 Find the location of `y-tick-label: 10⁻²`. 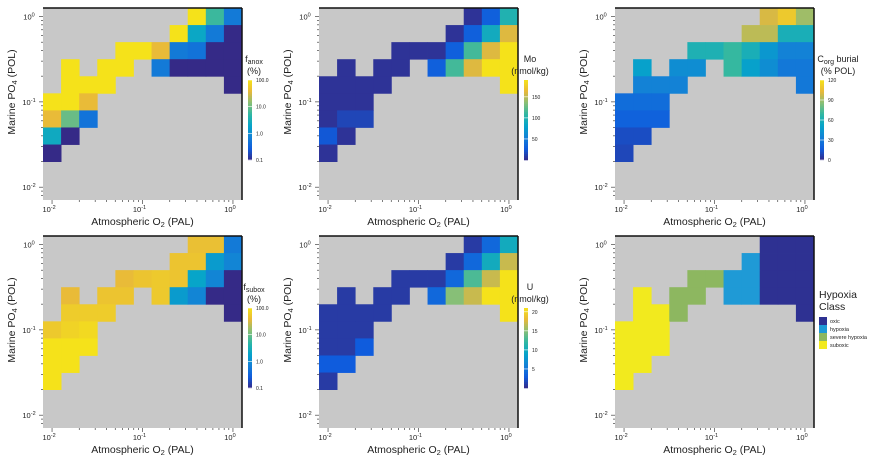

y-tick-label: 10⁻² is located at coordinates (304, 187).